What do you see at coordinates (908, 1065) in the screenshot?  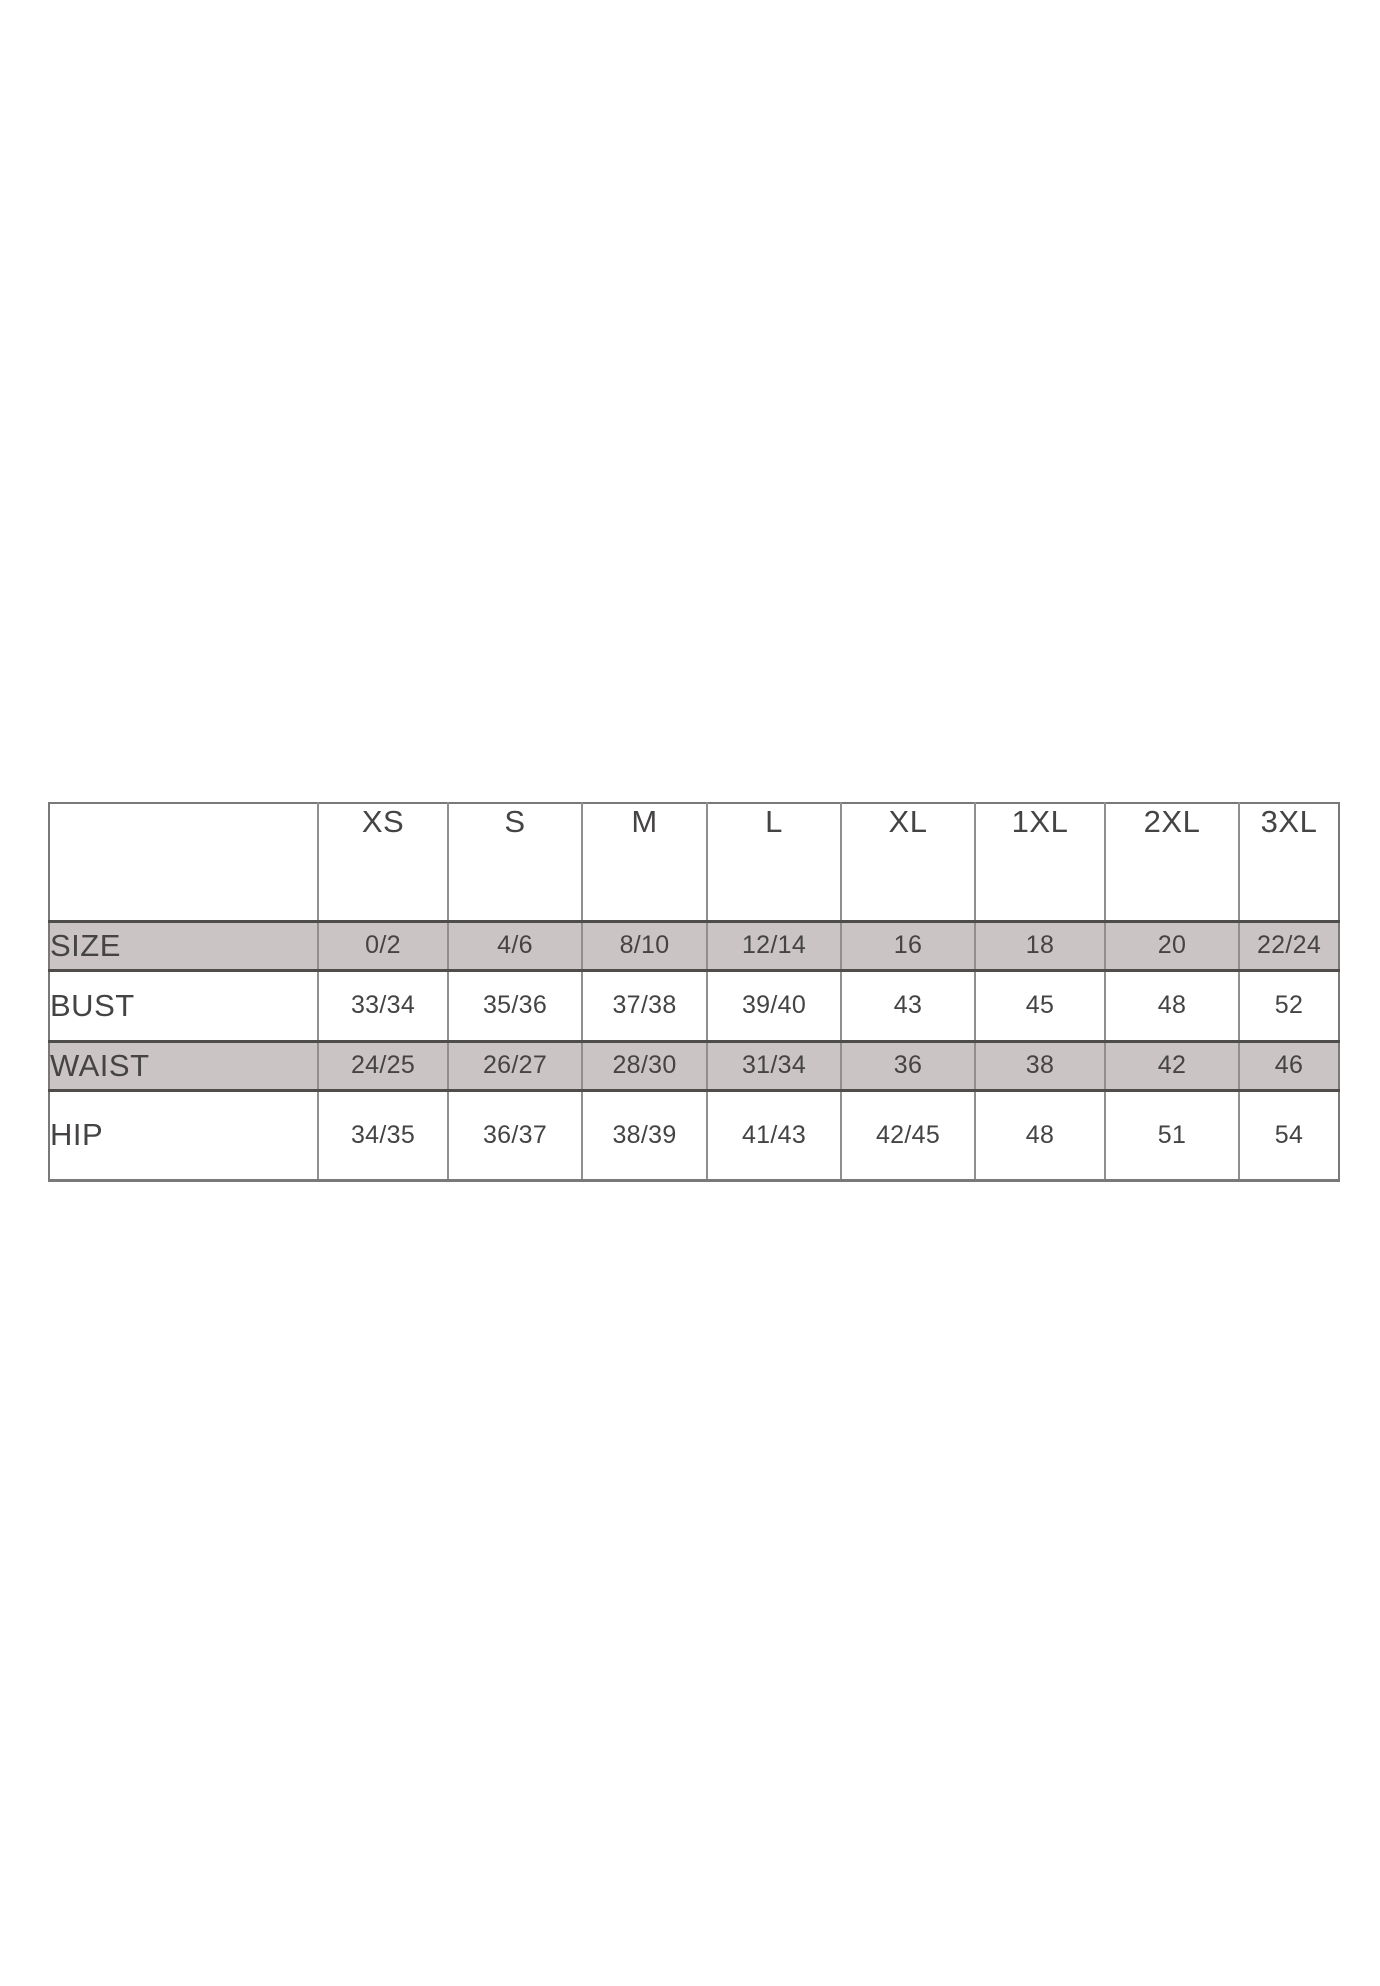 I see `cell-waist-xl: 36` at bounding box center [908, 1065].